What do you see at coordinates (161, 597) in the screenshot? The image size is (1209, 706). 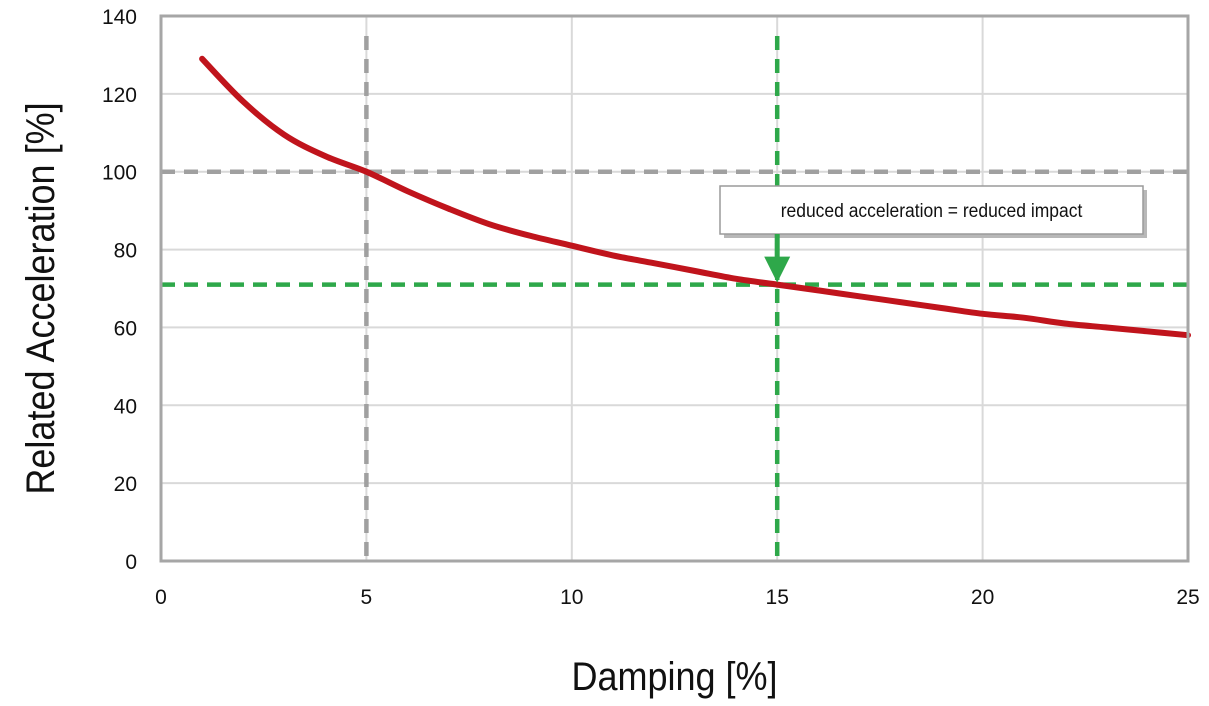 I see `x-tick-label-0: 0` at bounding box center [161, 597].